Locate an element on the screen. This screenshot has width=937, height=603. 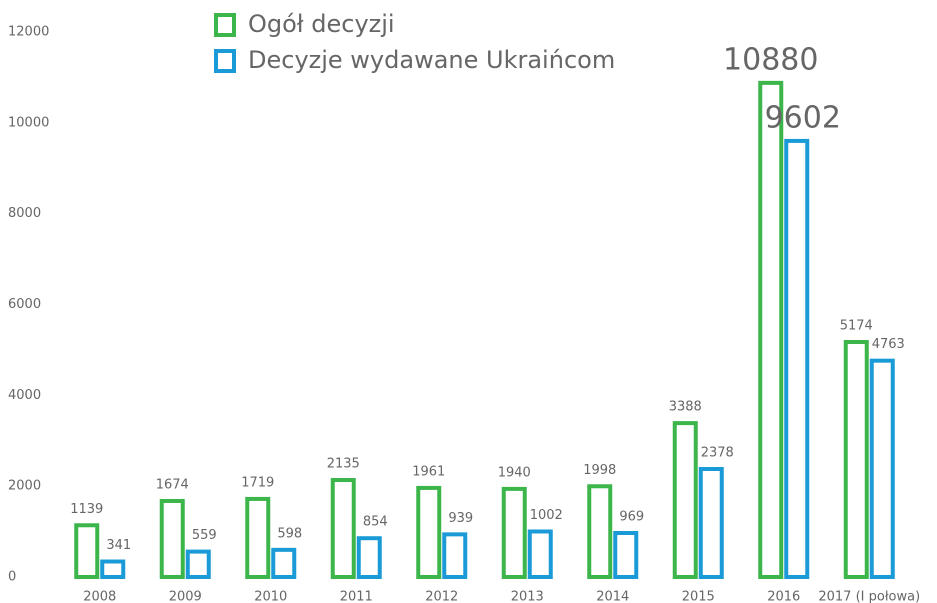
y-tick-label: 8000 is located at coordinates (24, 213).